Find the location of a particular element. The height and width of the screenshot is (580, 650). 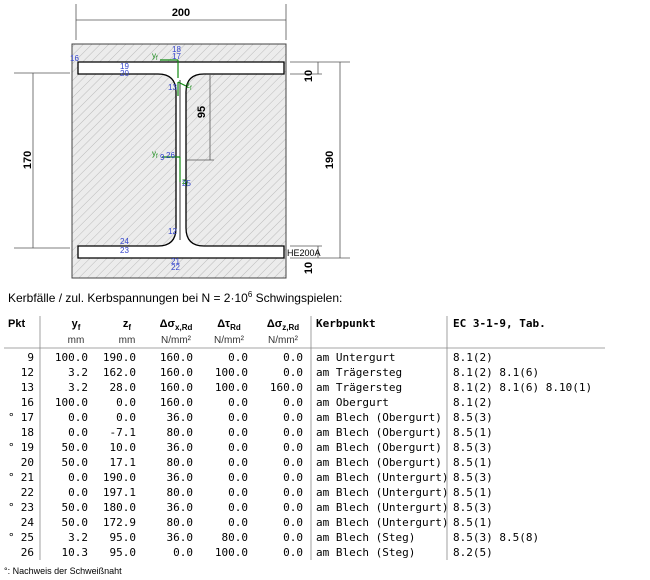

table-cell: 190.0 is located at coordinates (119, 357).